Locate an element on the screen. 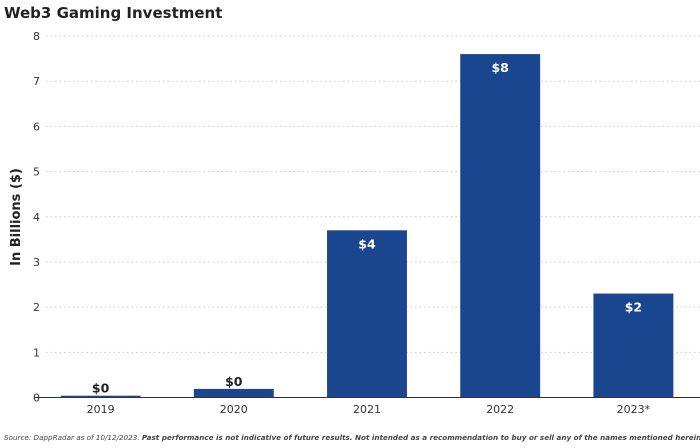 Image resolution: width=700 pixels, height=448 pixels. bar-2020 is located at coordinates (233, 393).